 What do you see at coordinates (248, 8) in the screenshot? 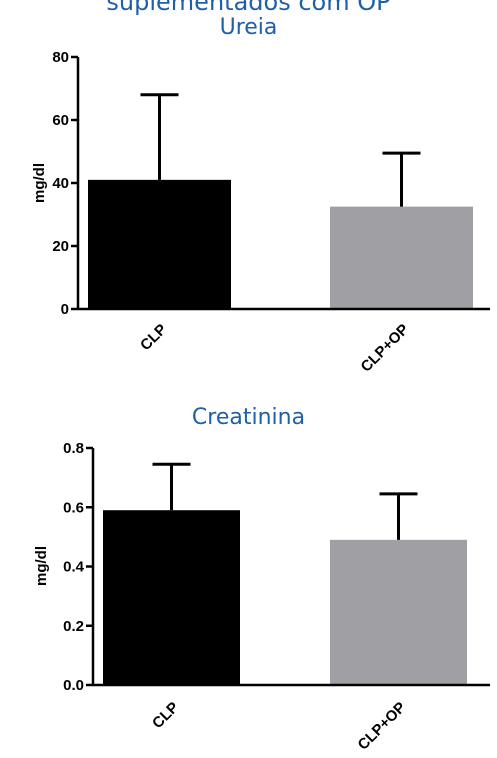
I see `header-cropped-title: suplementados com OP` at bounding box center [248, 8].